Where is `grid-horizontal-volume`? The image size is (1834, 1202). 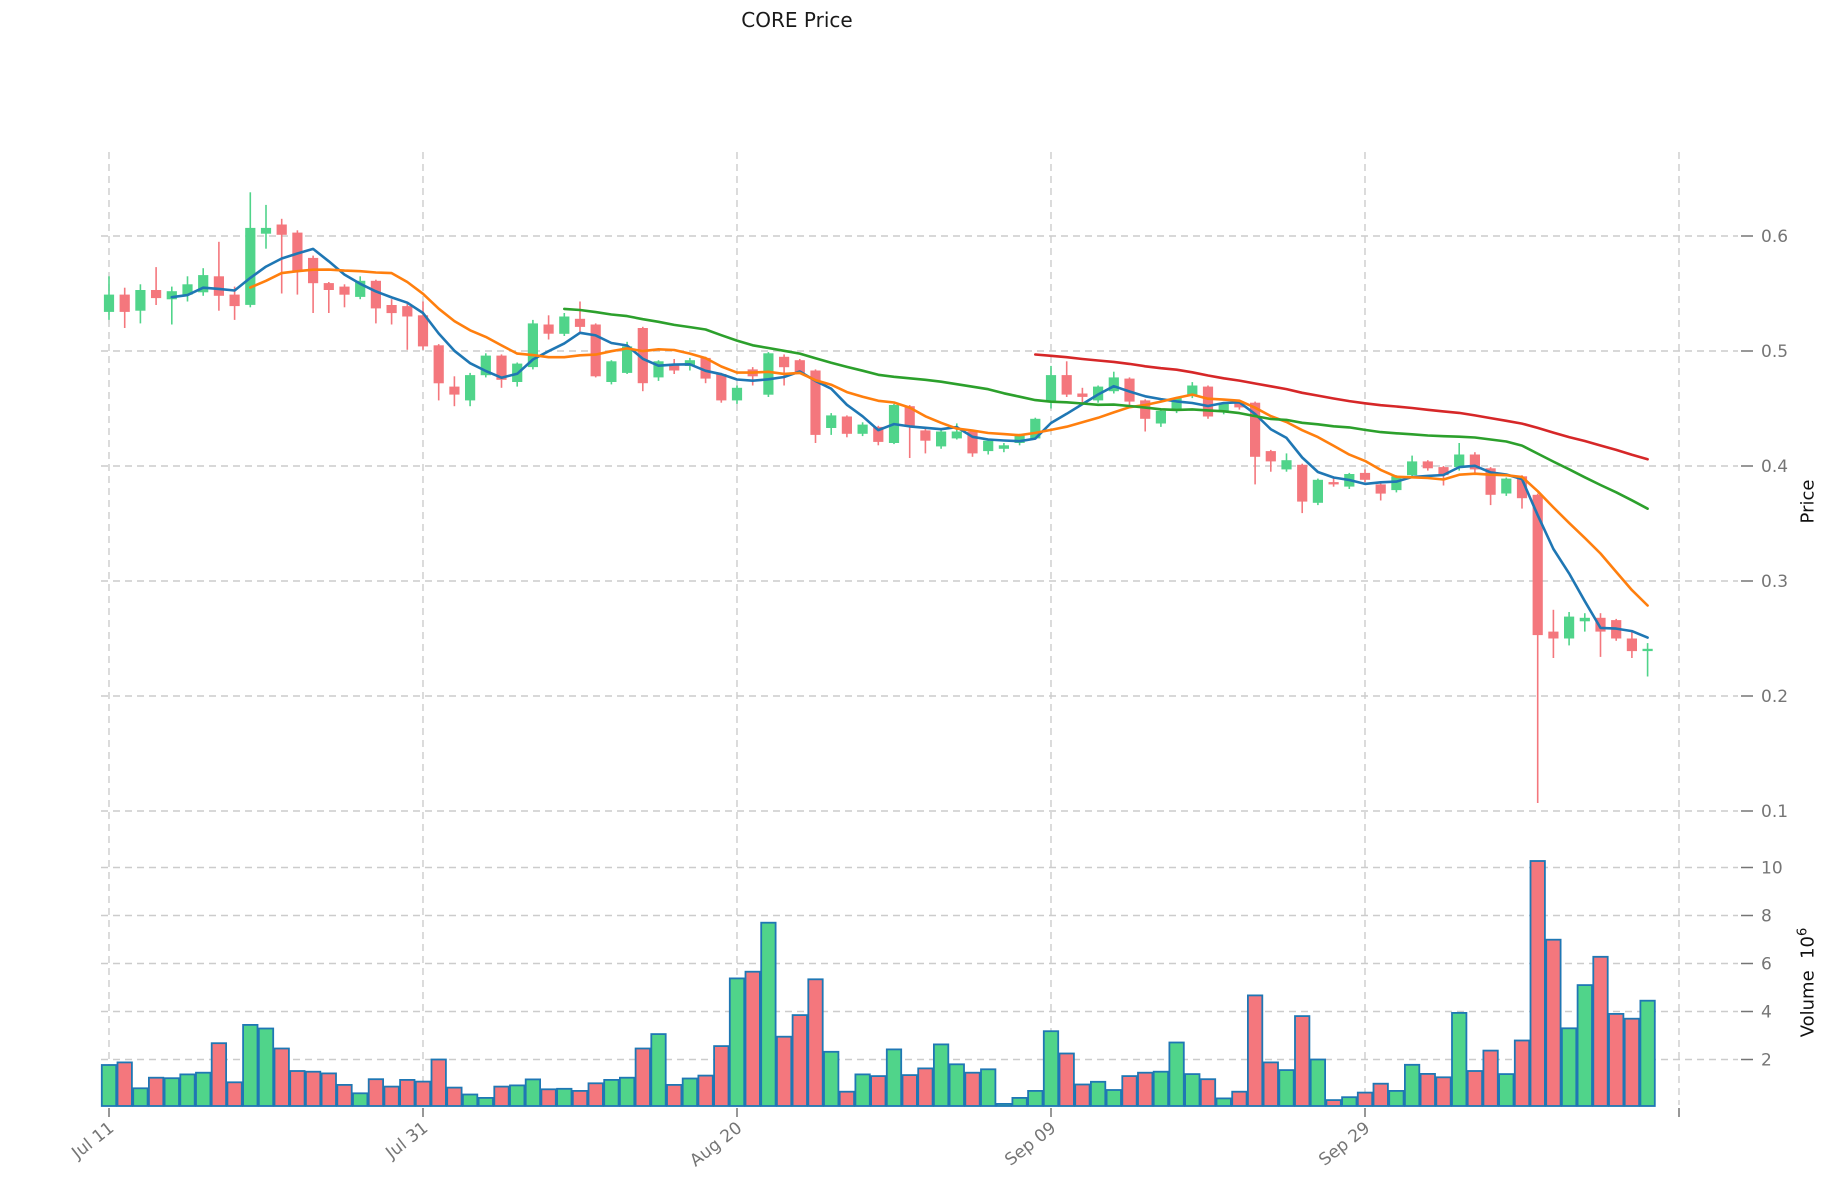 grid-horizontal-volume is located at coordinates (919, 963).